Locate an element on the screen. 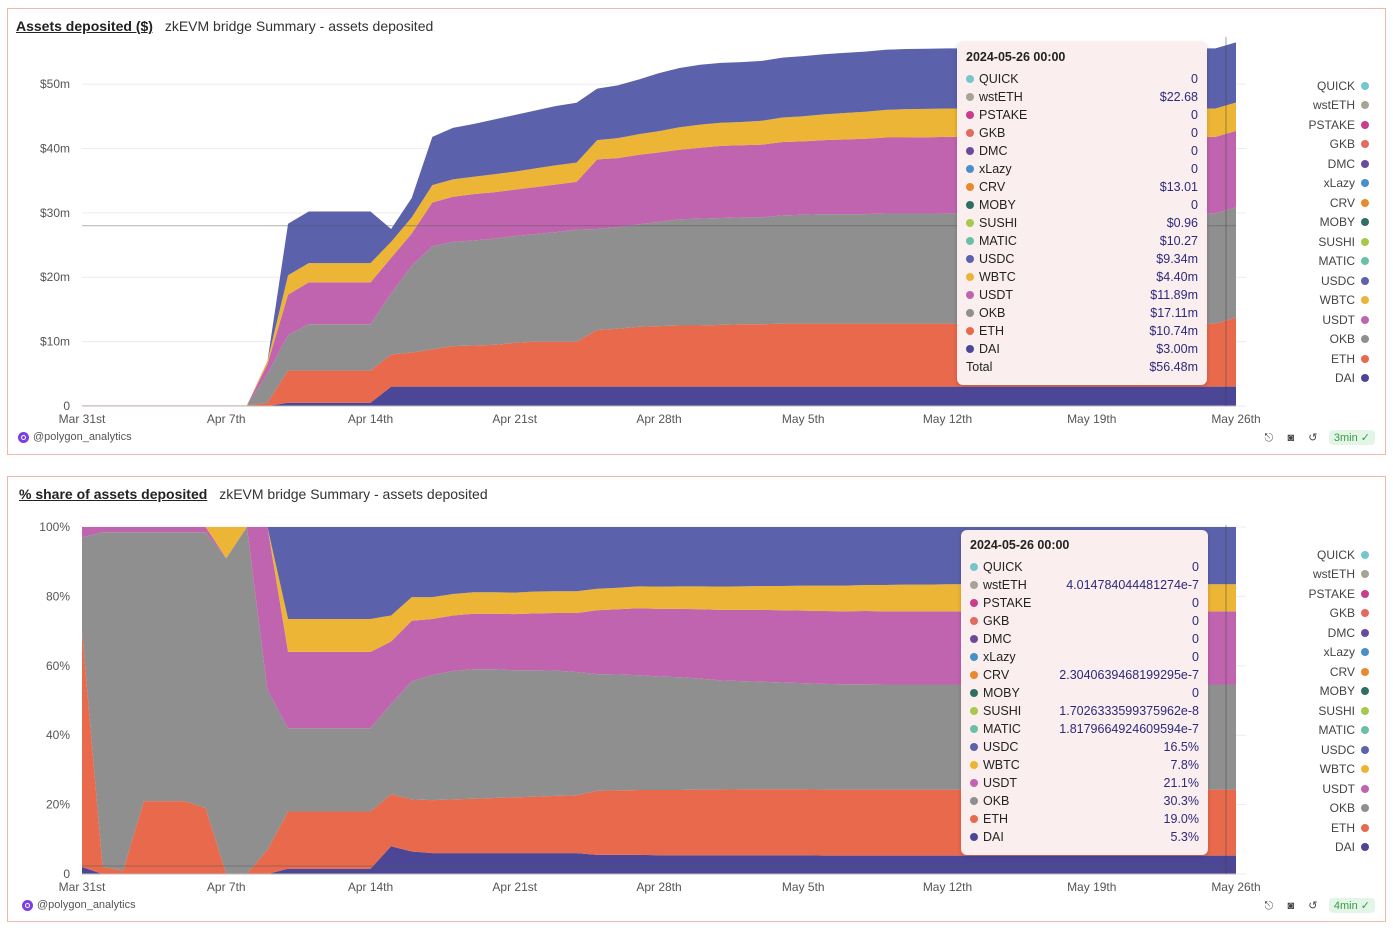 This screenshot has width=1393, height=933. area-usdc is located at coordinates (659, 573).